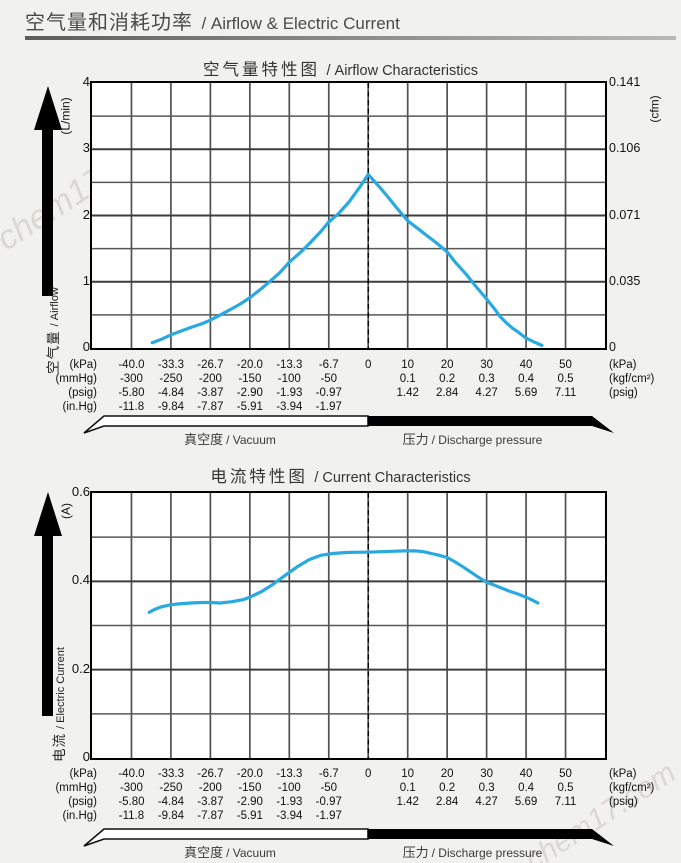  What do you see at coordinates (171, 816) in the screenshot?
I see `x-tick-label: -9.84` at bounding box center [171, 816].